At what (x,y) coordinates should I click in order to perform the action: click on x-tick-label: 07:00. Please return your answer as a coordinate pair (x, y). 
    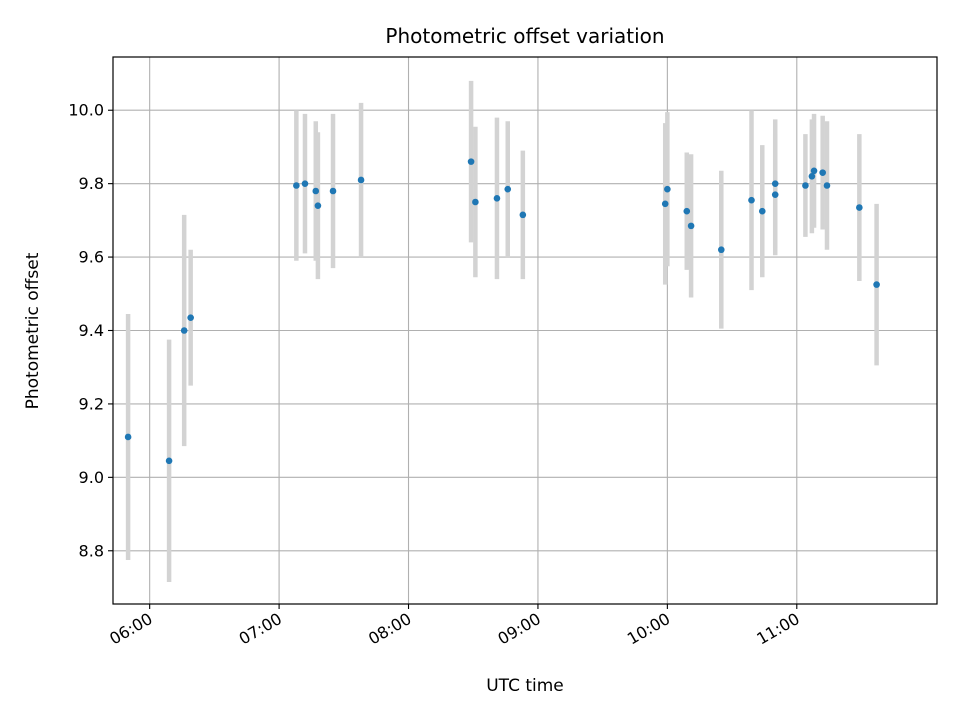
    Looking at the image, I should click on (260, 629).